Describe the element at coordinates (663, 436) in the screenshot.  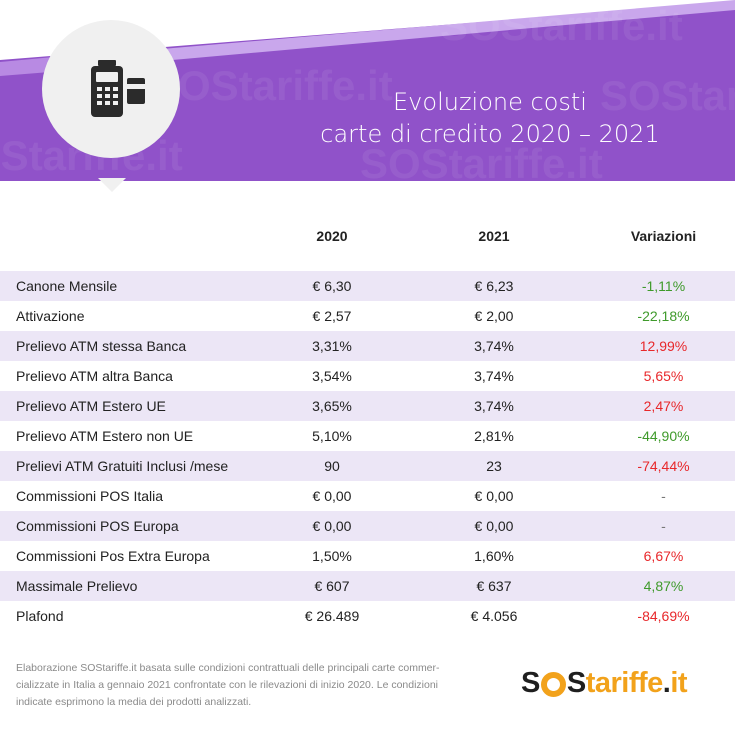
I see `variation-value: -44,90%` at that location.